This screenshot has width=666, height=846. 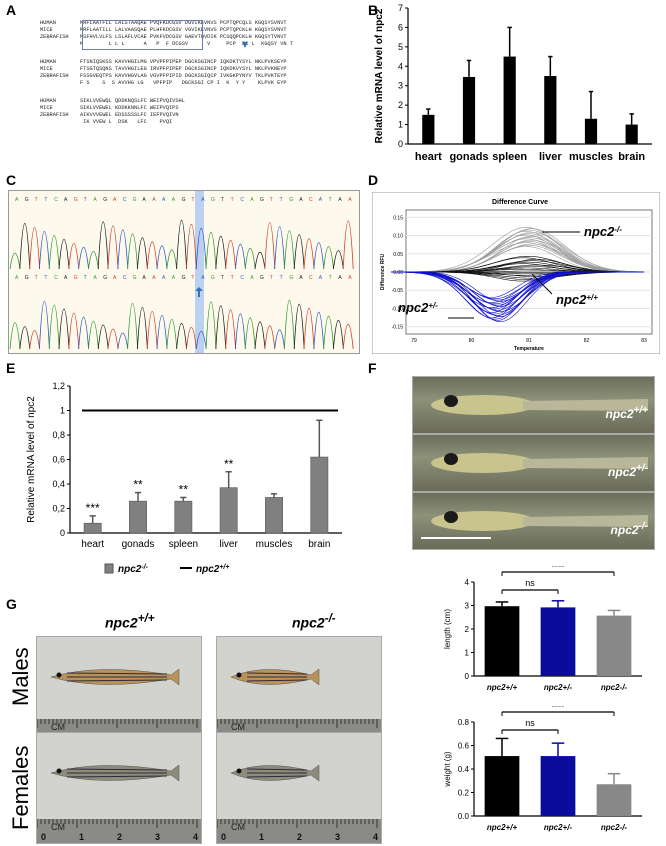 What do you see at coordinates (626, 413) in the screenshot?
I see `larva-label-wt: npc2+/+` at bounding box center [626, 413].